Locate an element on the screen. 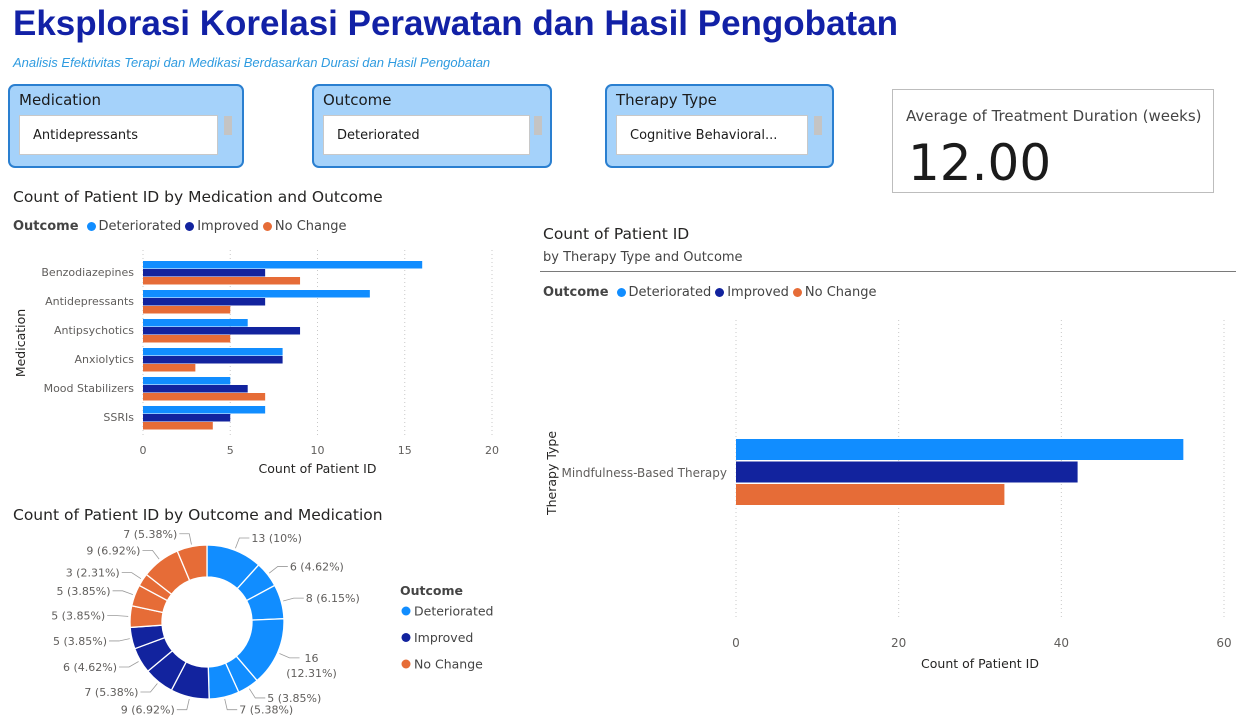  donut-data-label: 8 (6.15%) is located at coordinates (333, 598).